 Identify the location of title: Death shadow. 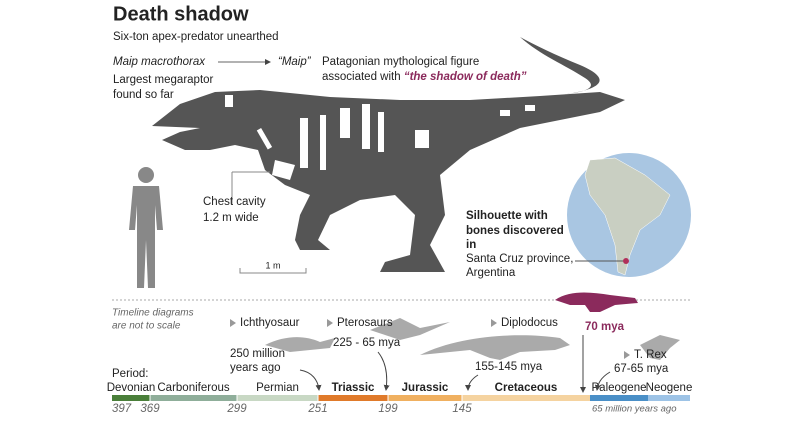
(181, 14).